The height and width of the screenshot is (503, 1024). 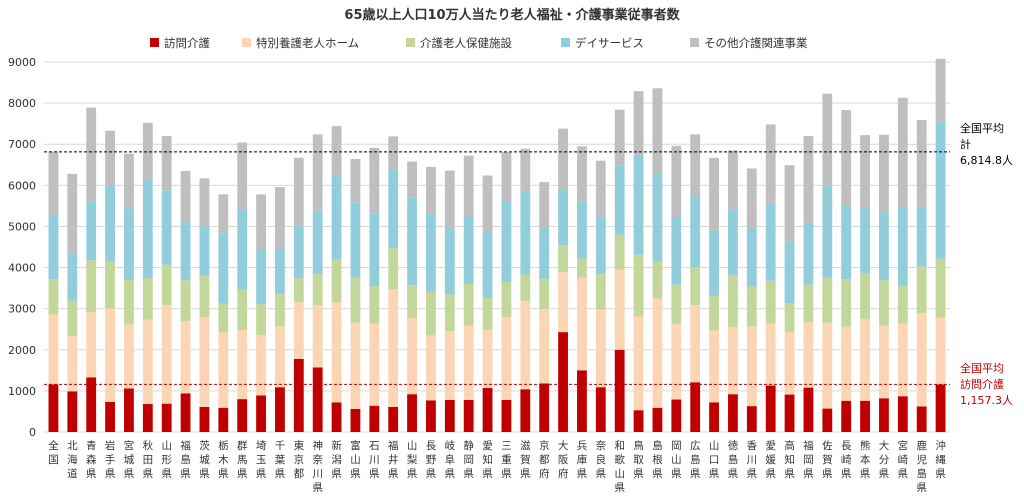 I want to click on y-tick-label: 3000, so click(x=22, y=309).